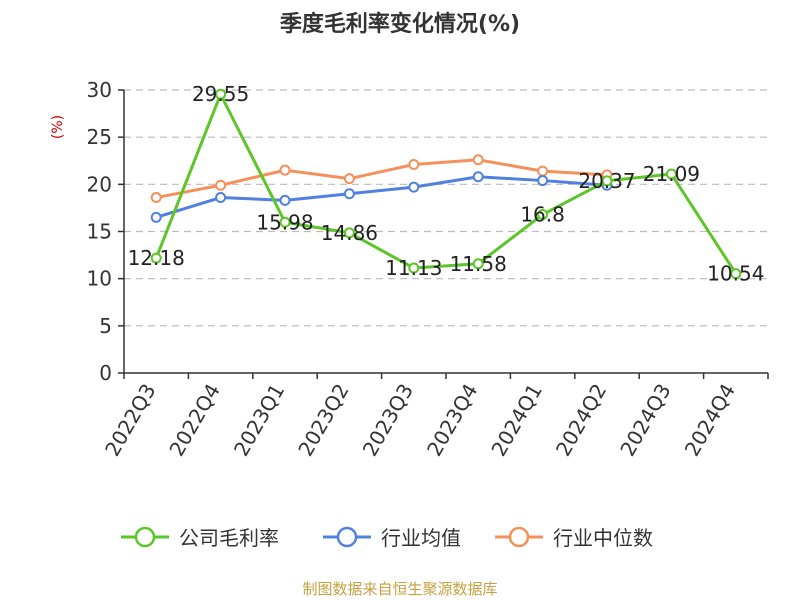 This screenshot has height=600, width=800. What do you see at coordinates (710, 420) in the screenshot?
I see `x-tick-label: 2024Q4` at bounding box center [710, 420].